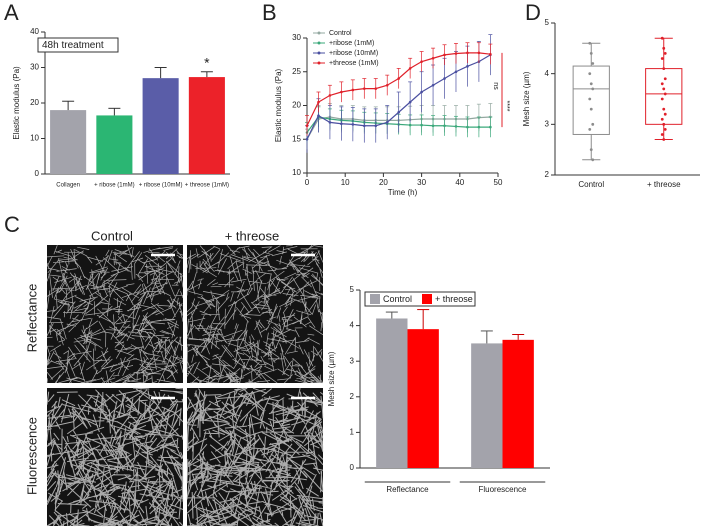 The image size is (711, 529). Describe the element at coordinates (296, 172) in the screenshot. I see `y-tick-label: 10` at that location.